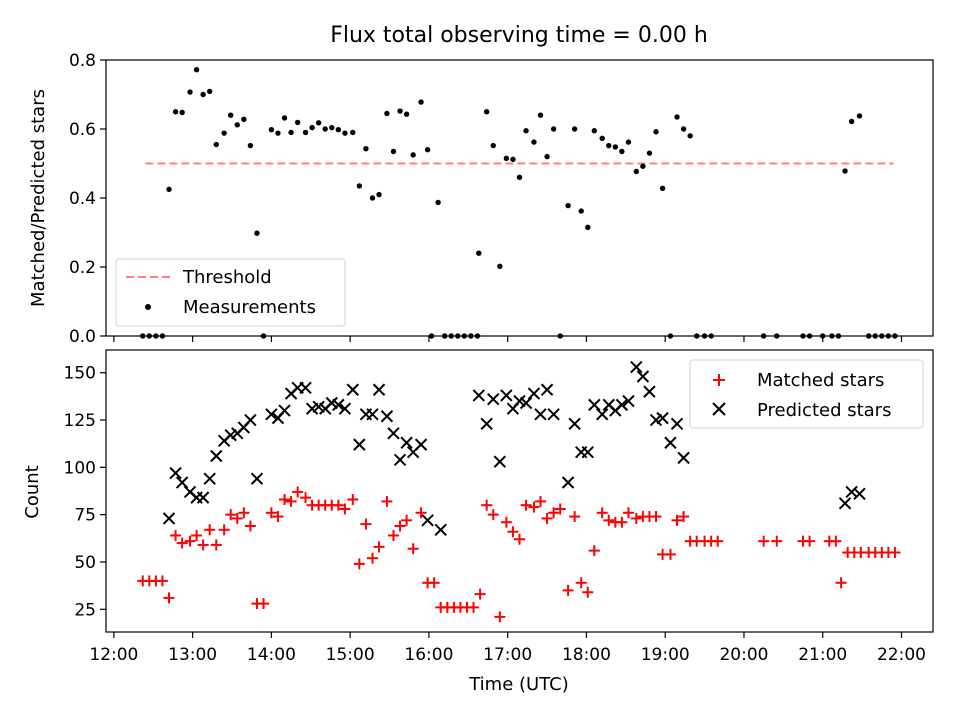  What do you see at coordinates (586, 655) in the screenshot?
I see `x-tick-label: 18:00` at bounding box center [586, 655].